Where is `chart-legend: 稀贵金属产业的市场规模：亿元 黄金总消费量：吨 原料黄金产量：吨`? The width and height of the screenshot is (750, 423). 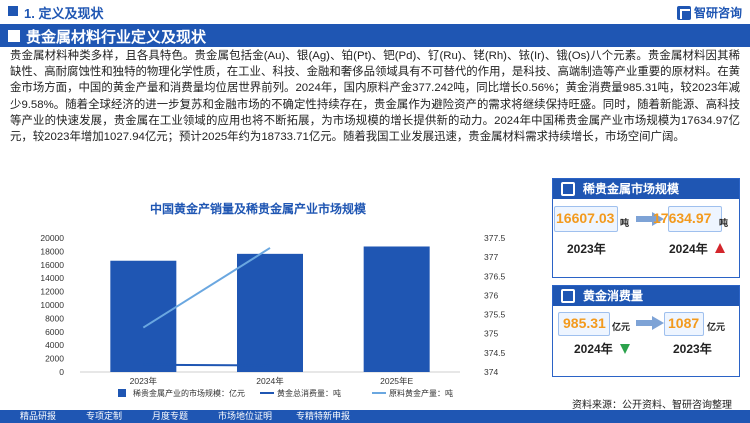
chart-legend: 稀贵金属产业的市场规模：亿元 黄金总消费量：吨 原料黄金产量：吨 is located at coordinates (285, 393).